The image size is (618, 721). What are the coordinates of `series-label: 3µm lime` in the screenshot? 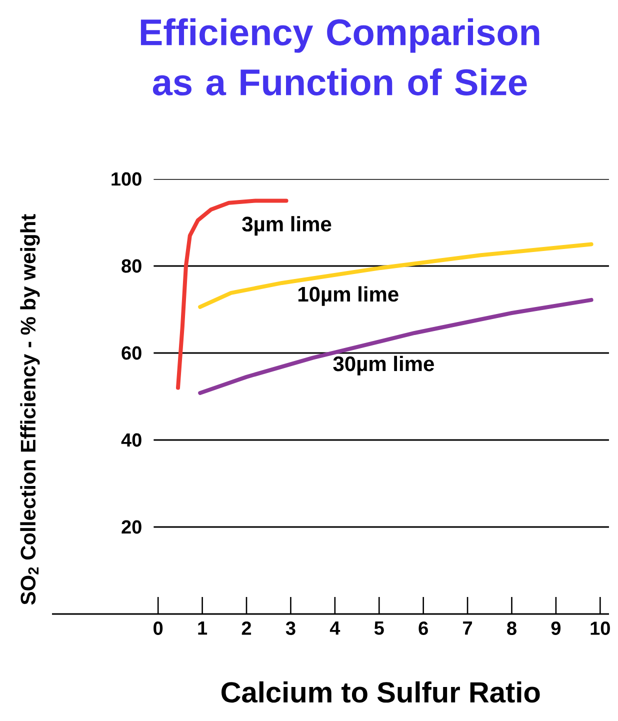 It's located at (287, 226).